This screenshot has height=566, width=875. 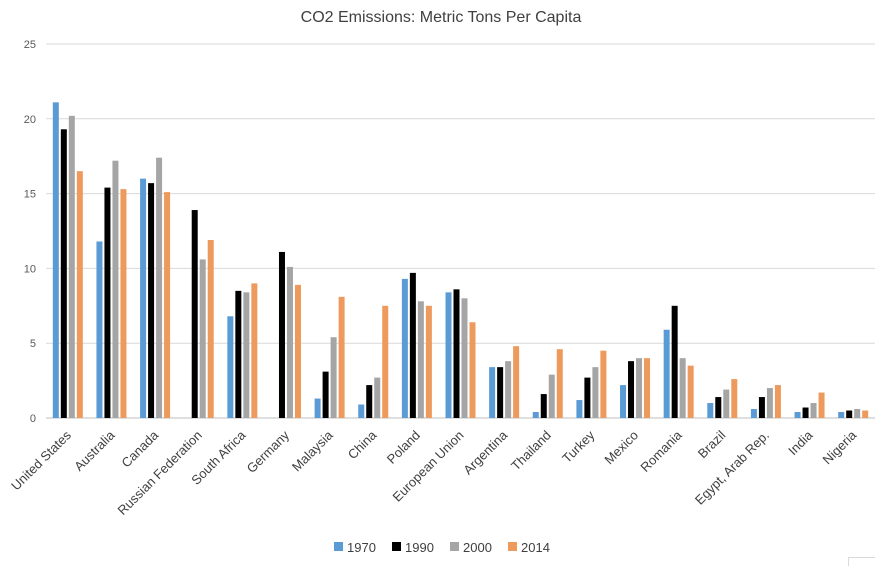 What do you see at coordinates (30, 45) in the screenshot?
I see `y-tick-label: 25` at bounding box center [30, 45].